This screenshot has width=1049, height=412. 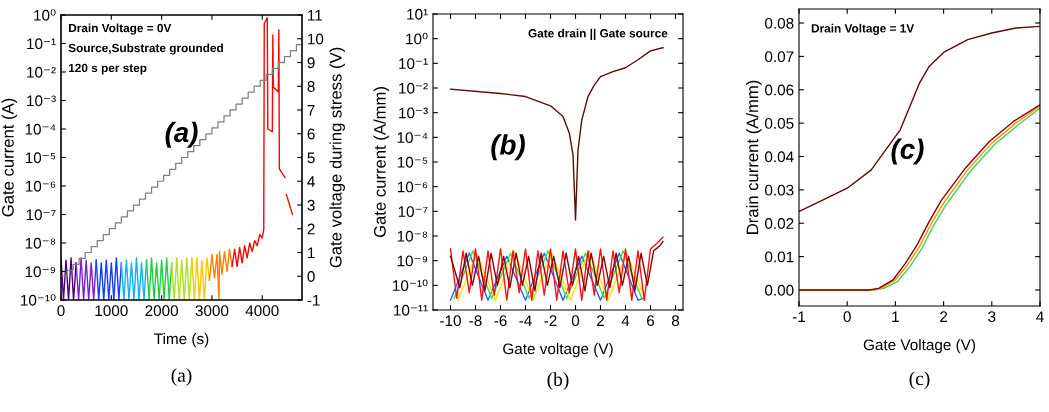 What do you see at coordinates (311, 86) in the screenshot?
I see `y2-tick-label: 8` at bounding box center [311, 86].